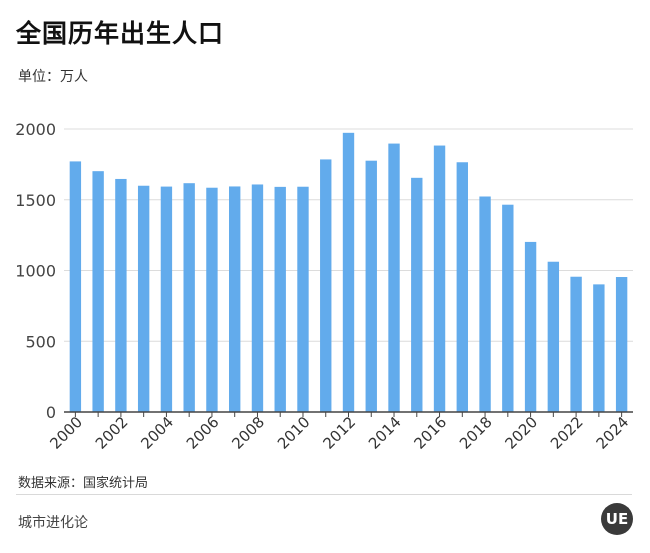 The image size is (650, 553). What do you see at coordinates (394, 277) in the screenshot?
I see `bar-2014` at bounding box center [394, 277].